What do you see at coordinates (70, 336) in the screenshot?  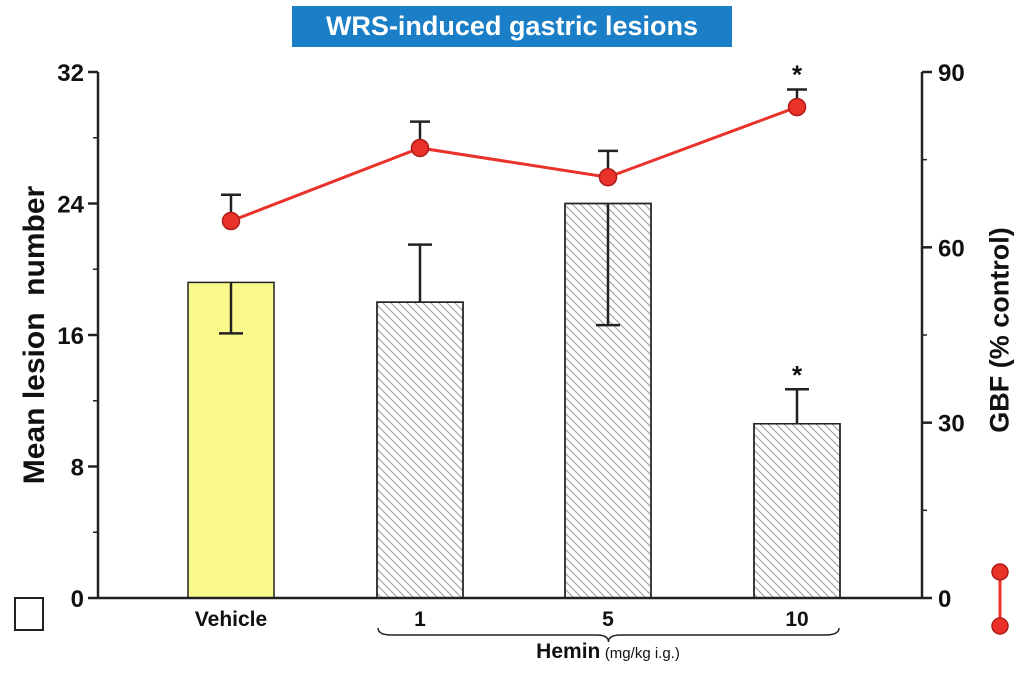 I see `y-left-tick-label: 16` at bounding box center [70, 336].